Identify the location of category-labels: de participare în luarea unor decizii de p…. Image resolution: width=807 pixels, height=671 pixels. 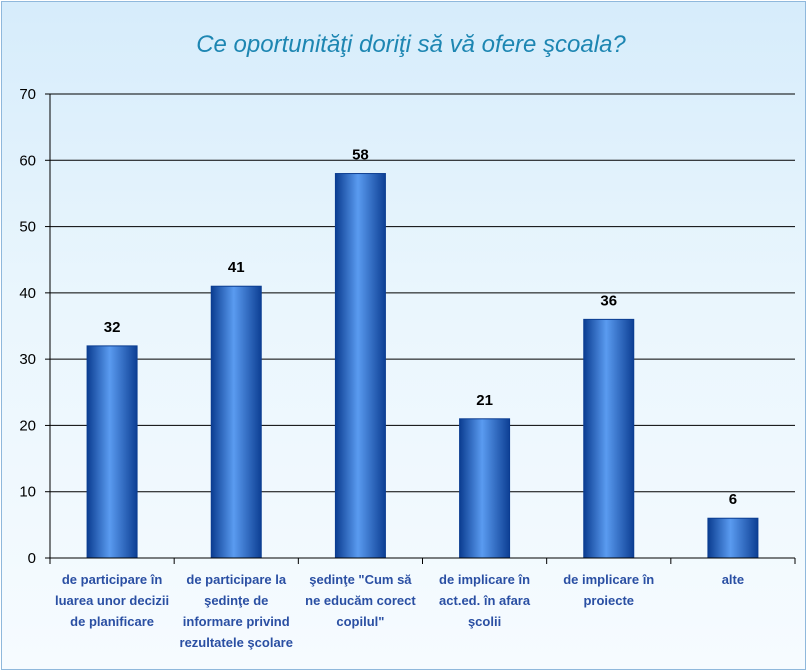
(399, 611).